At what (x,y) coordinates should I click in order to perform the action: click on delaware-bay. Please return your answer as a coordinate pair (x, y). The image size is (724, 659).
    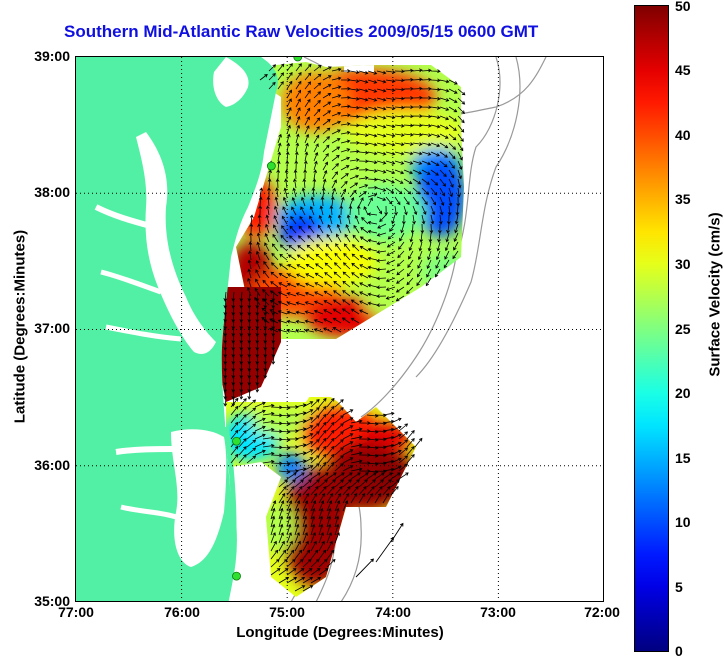
    Looking at the image, I should click on (231, 82).